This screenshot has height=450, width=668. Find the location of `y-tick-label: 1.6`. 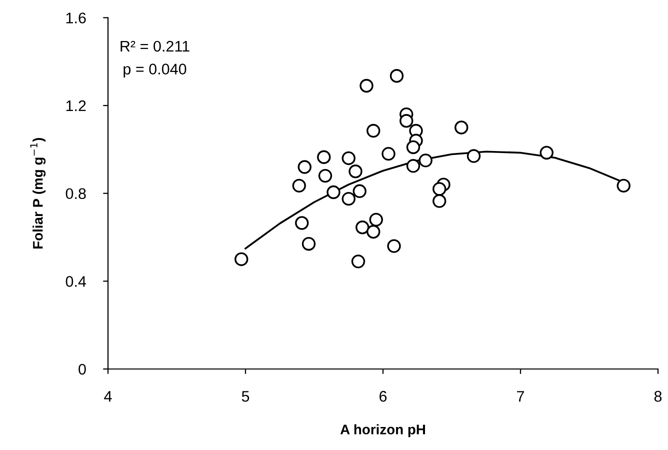

y-tick-label: 1.6 is located at coordinates (76, 18).